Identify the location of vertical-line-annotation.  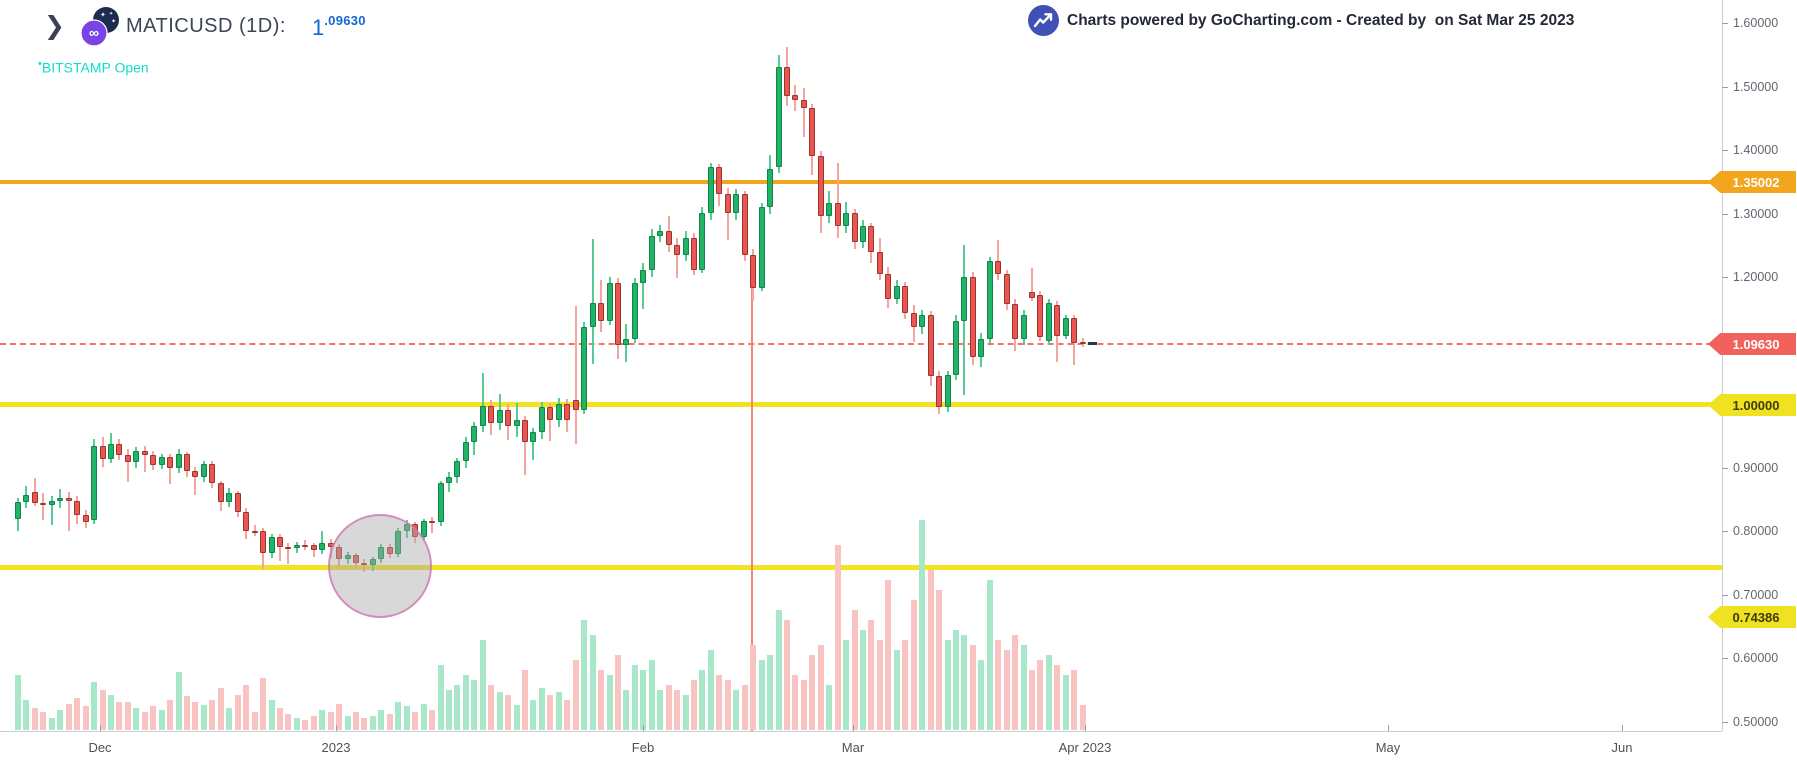
(752, 509).